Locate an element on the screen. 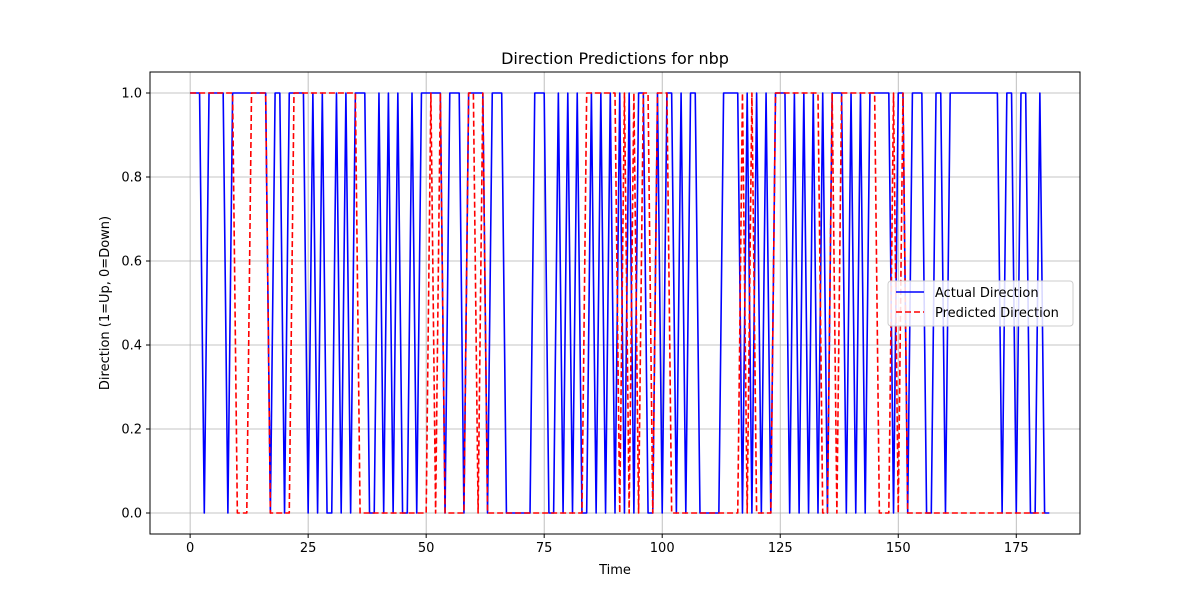 The image size is (1200, 600). x-tick-label: 125 is located at coordinates (780, 548).